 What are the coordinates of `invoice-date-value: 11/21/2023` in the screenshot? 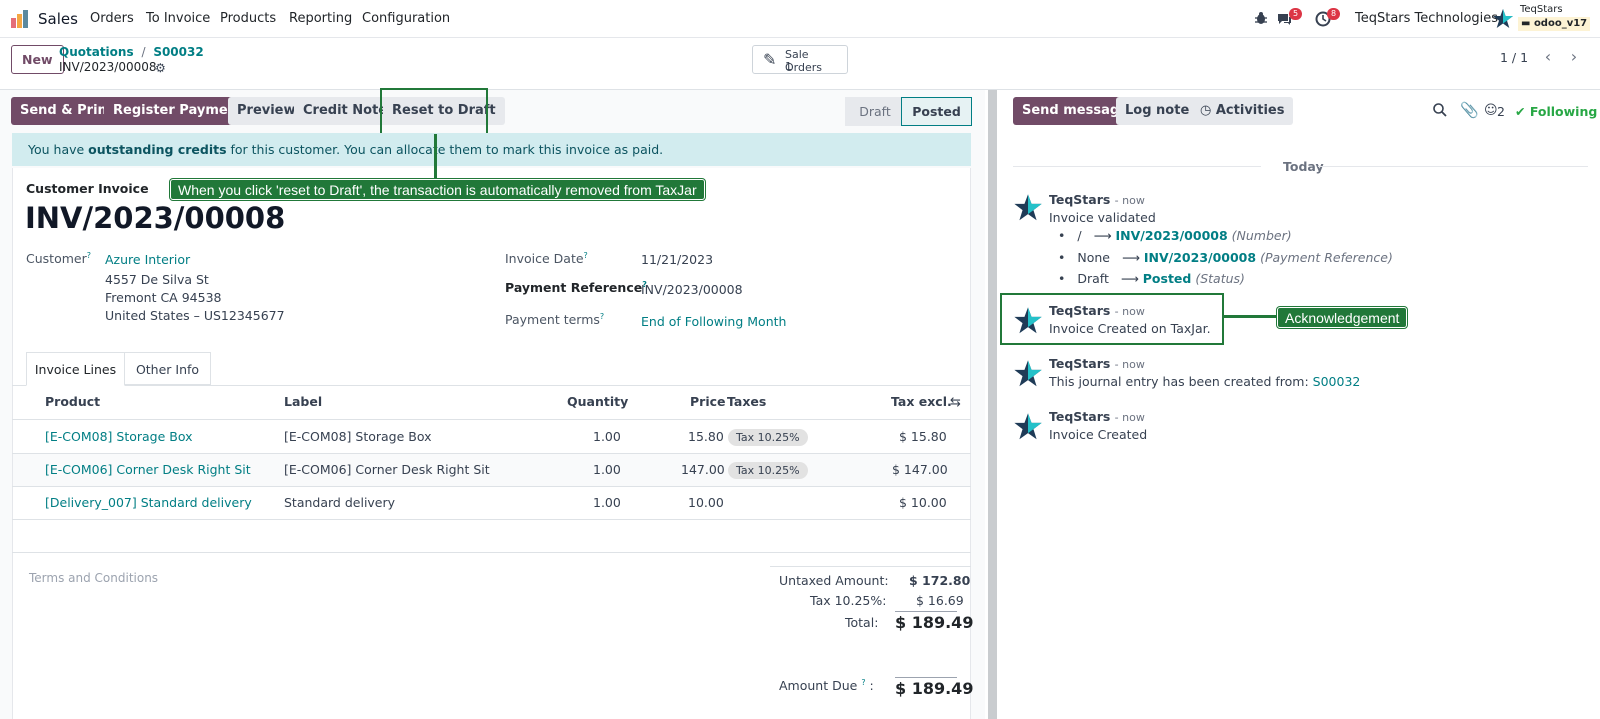 It's located at (677, 259).